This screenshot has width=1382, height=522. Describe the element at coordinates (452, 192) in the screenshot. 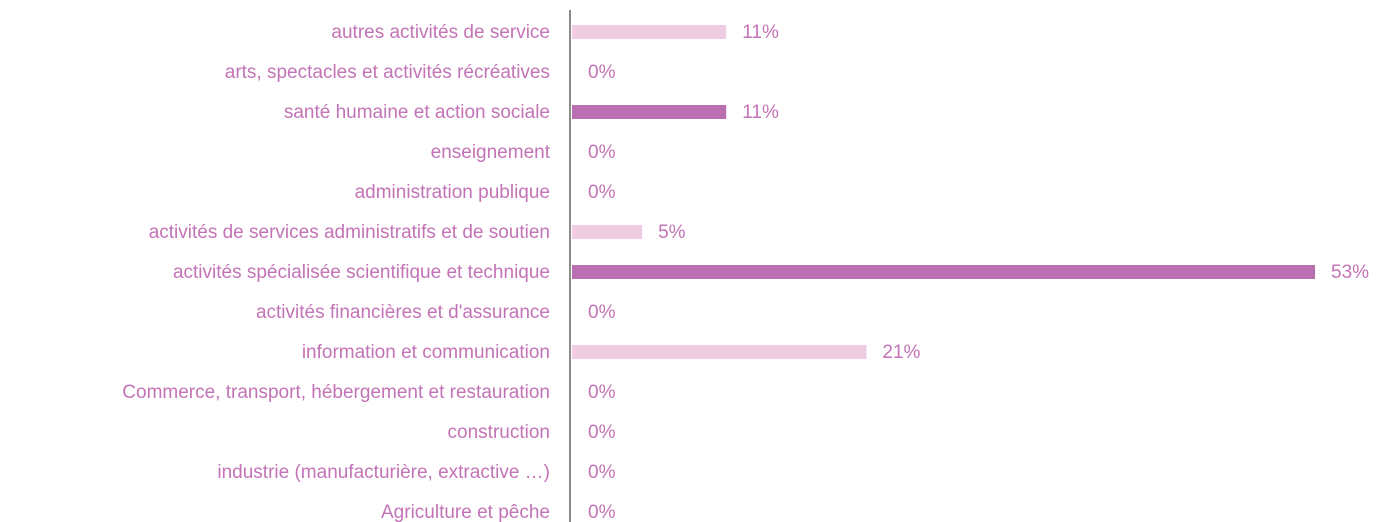

I see `category-label: administration publique` at that location.